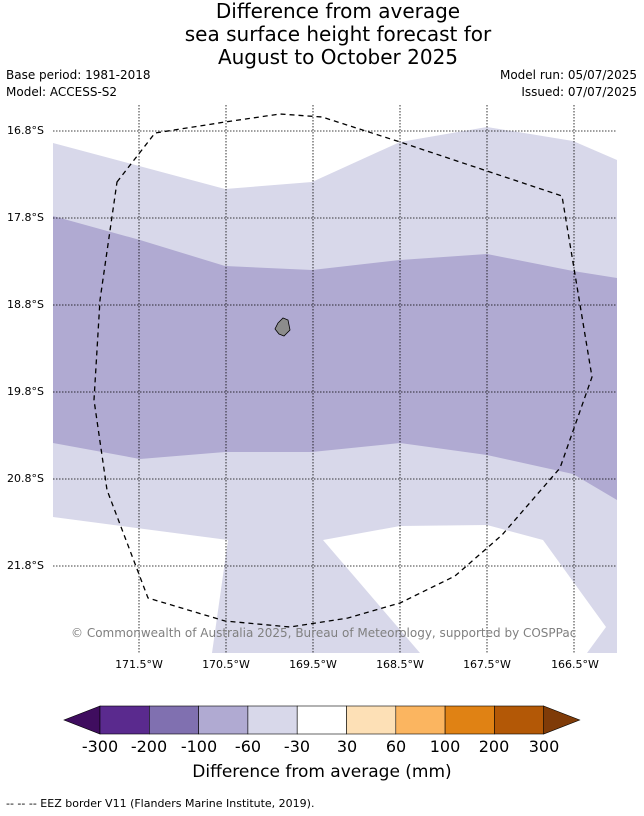  What do you see at coordinates (338, 57) in the screenshot?
I see `title-line-3: August to October 2025` at bounding box center [338, 57].